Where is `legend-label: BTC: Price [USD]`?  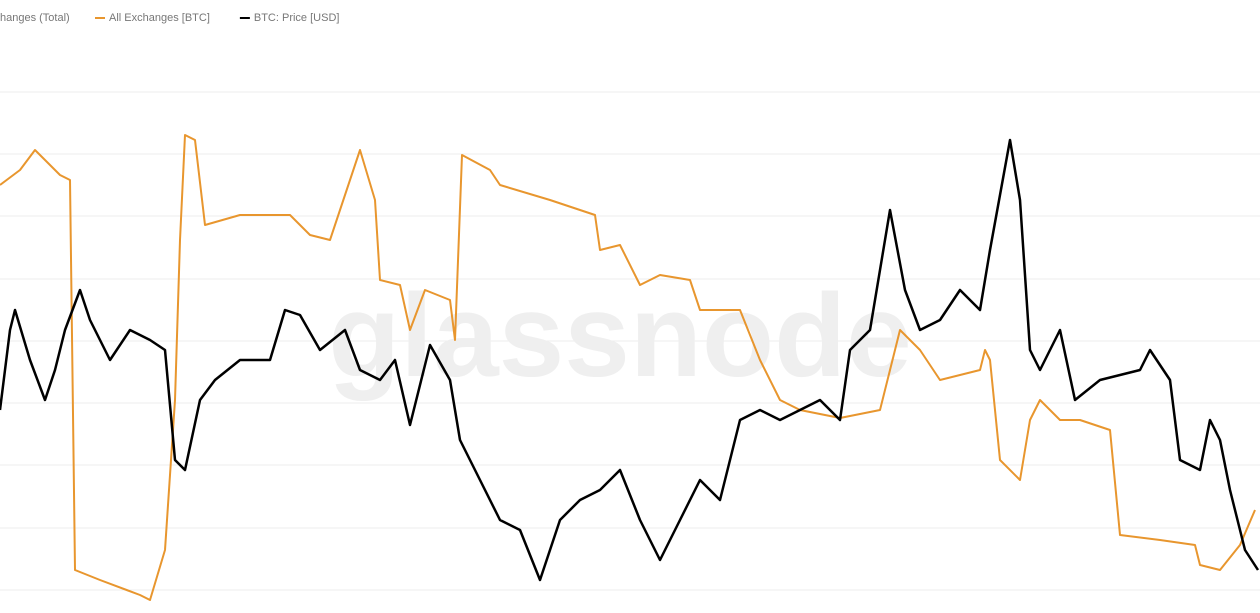 legend-label: BTC: Price [USD] is located at coordinates (297, 18).